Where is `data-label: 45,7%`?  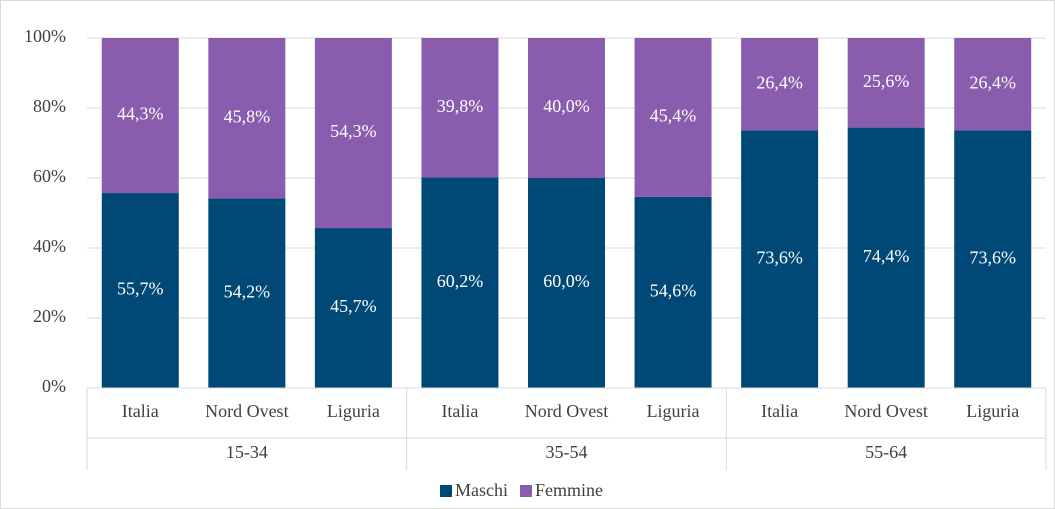 data-label: 45,7% is located at coordinates (353, 306).